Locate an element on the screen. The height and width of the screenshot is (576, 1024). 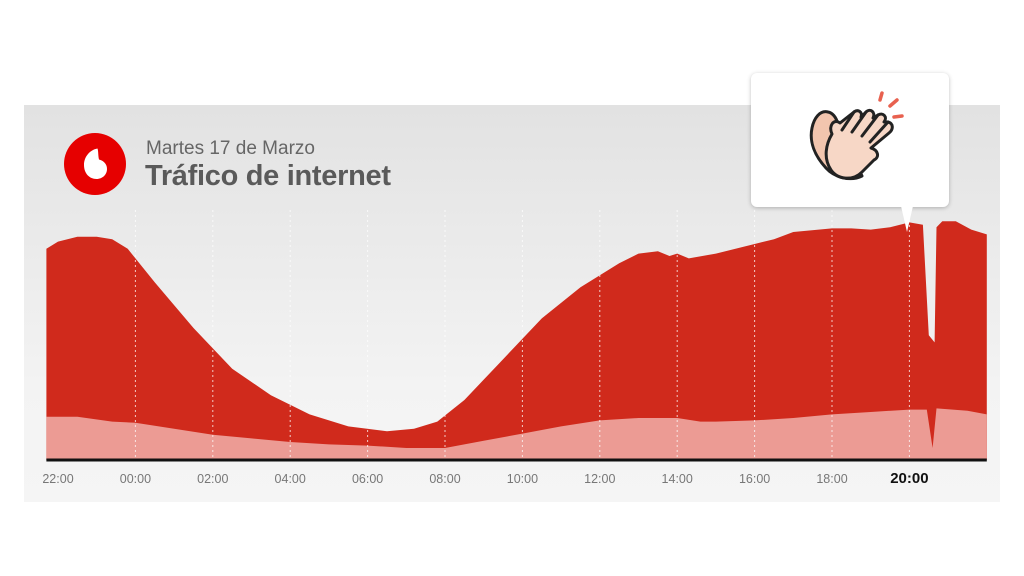
x-tick-label: 12:00 is located at coordinates (599, 479).